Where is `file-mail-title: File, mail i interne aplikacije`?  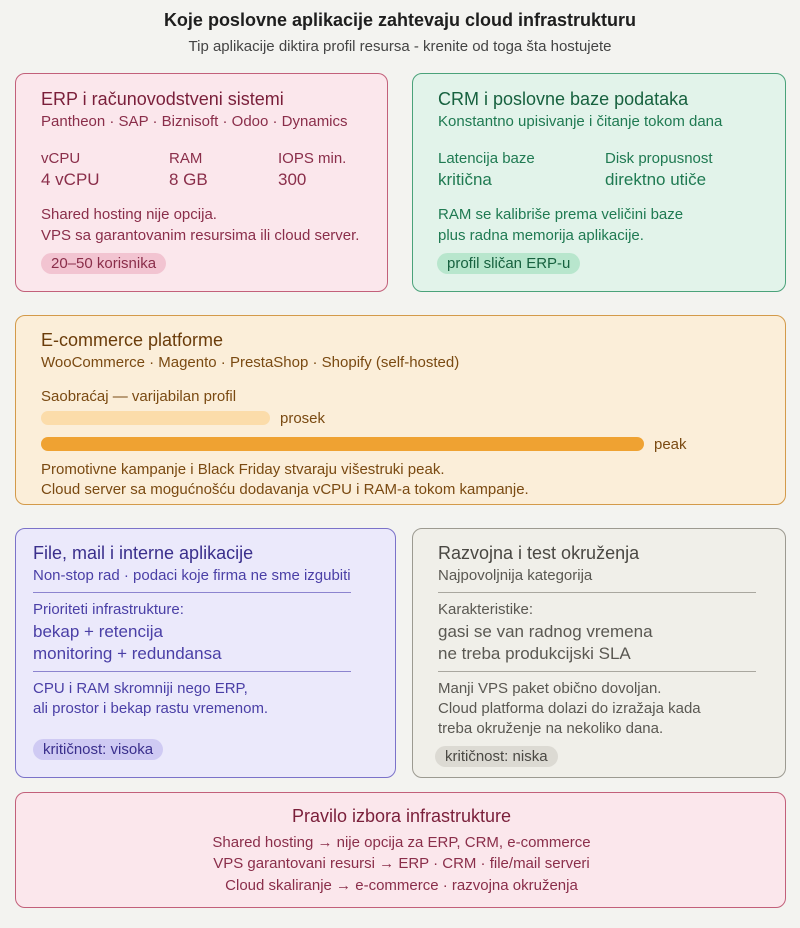
file-mail-title: File, mail i interne aplikacije is located at coordinates (143, 553).